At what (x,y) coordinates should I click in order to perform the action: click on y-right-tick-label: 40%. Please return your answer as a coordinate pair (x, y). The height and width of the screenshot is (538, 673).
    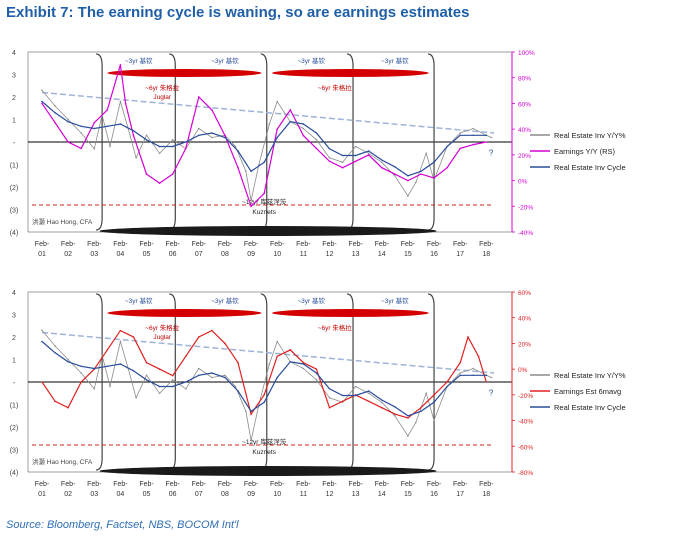
    Looking at the image, I should click on (524, 130).